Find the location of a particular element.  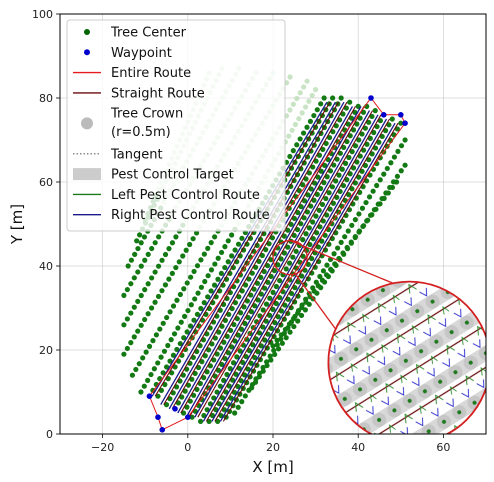

y-tick-label: 60 is located at coordinates (46, 182).